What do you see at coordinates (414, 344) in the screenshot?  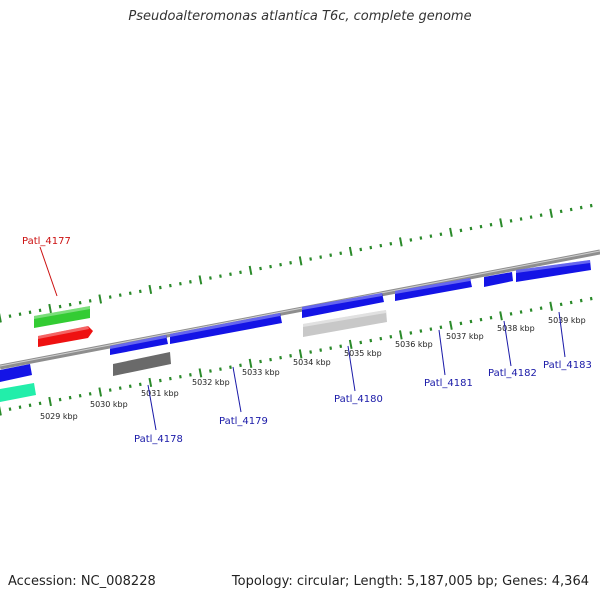 I see `kbp-label: 5036 kbp` at bounding box center [414, 344].